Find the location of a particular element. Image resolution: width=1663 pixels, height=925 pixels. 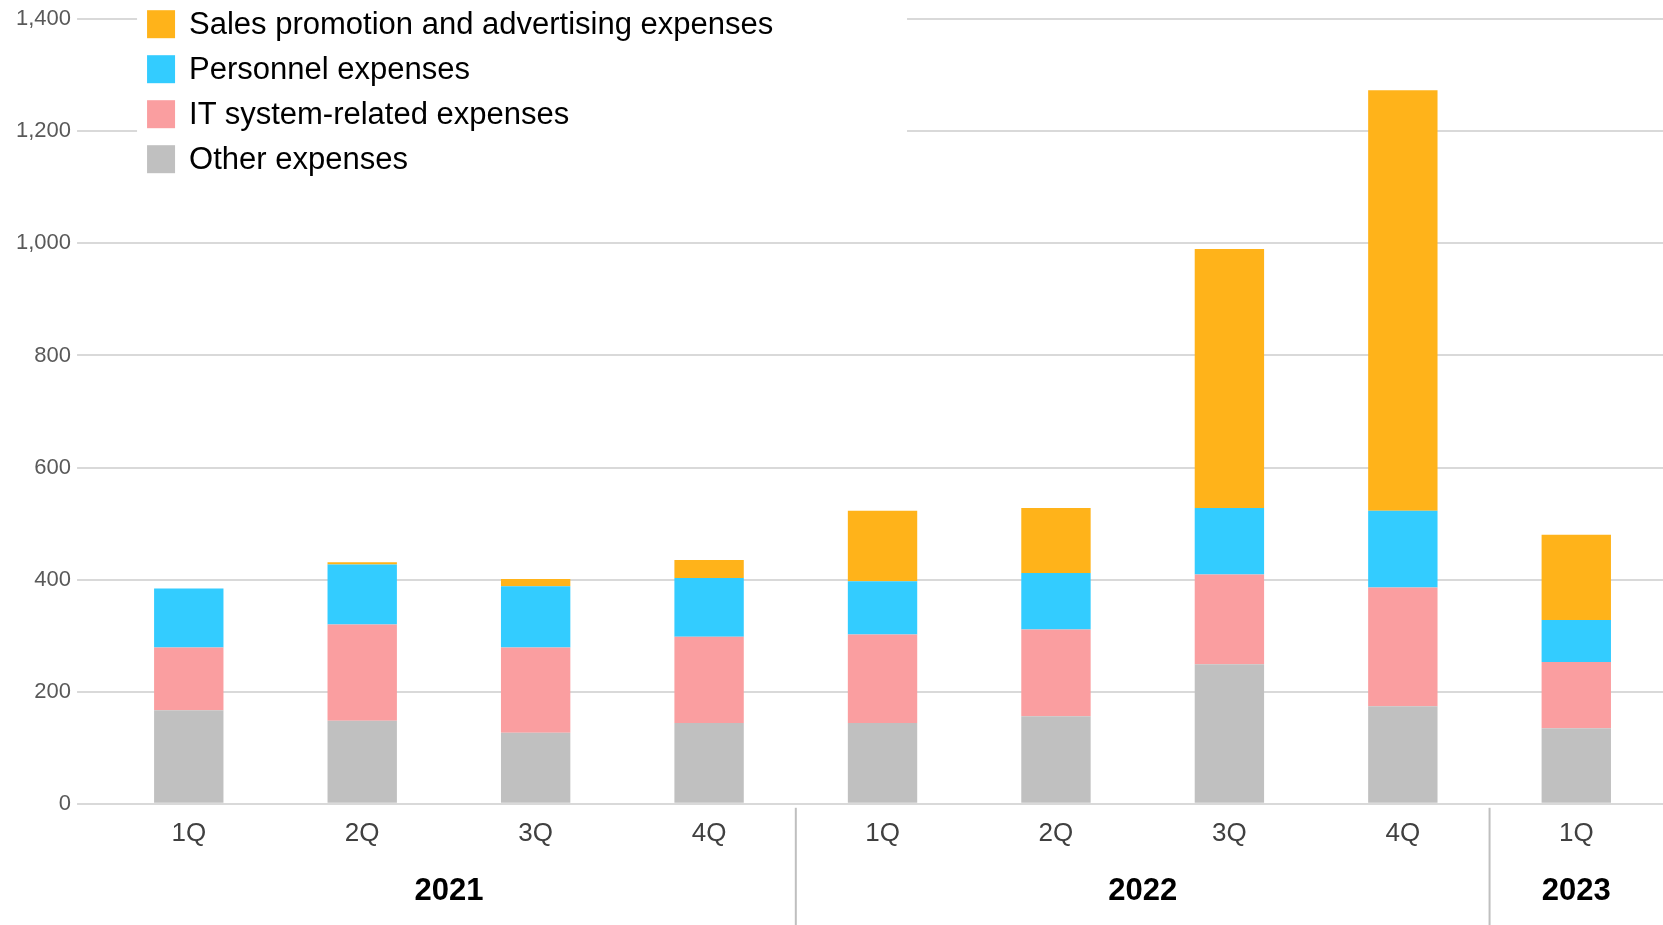

y-tick-label: 0 is located at coordinates (65, 802).